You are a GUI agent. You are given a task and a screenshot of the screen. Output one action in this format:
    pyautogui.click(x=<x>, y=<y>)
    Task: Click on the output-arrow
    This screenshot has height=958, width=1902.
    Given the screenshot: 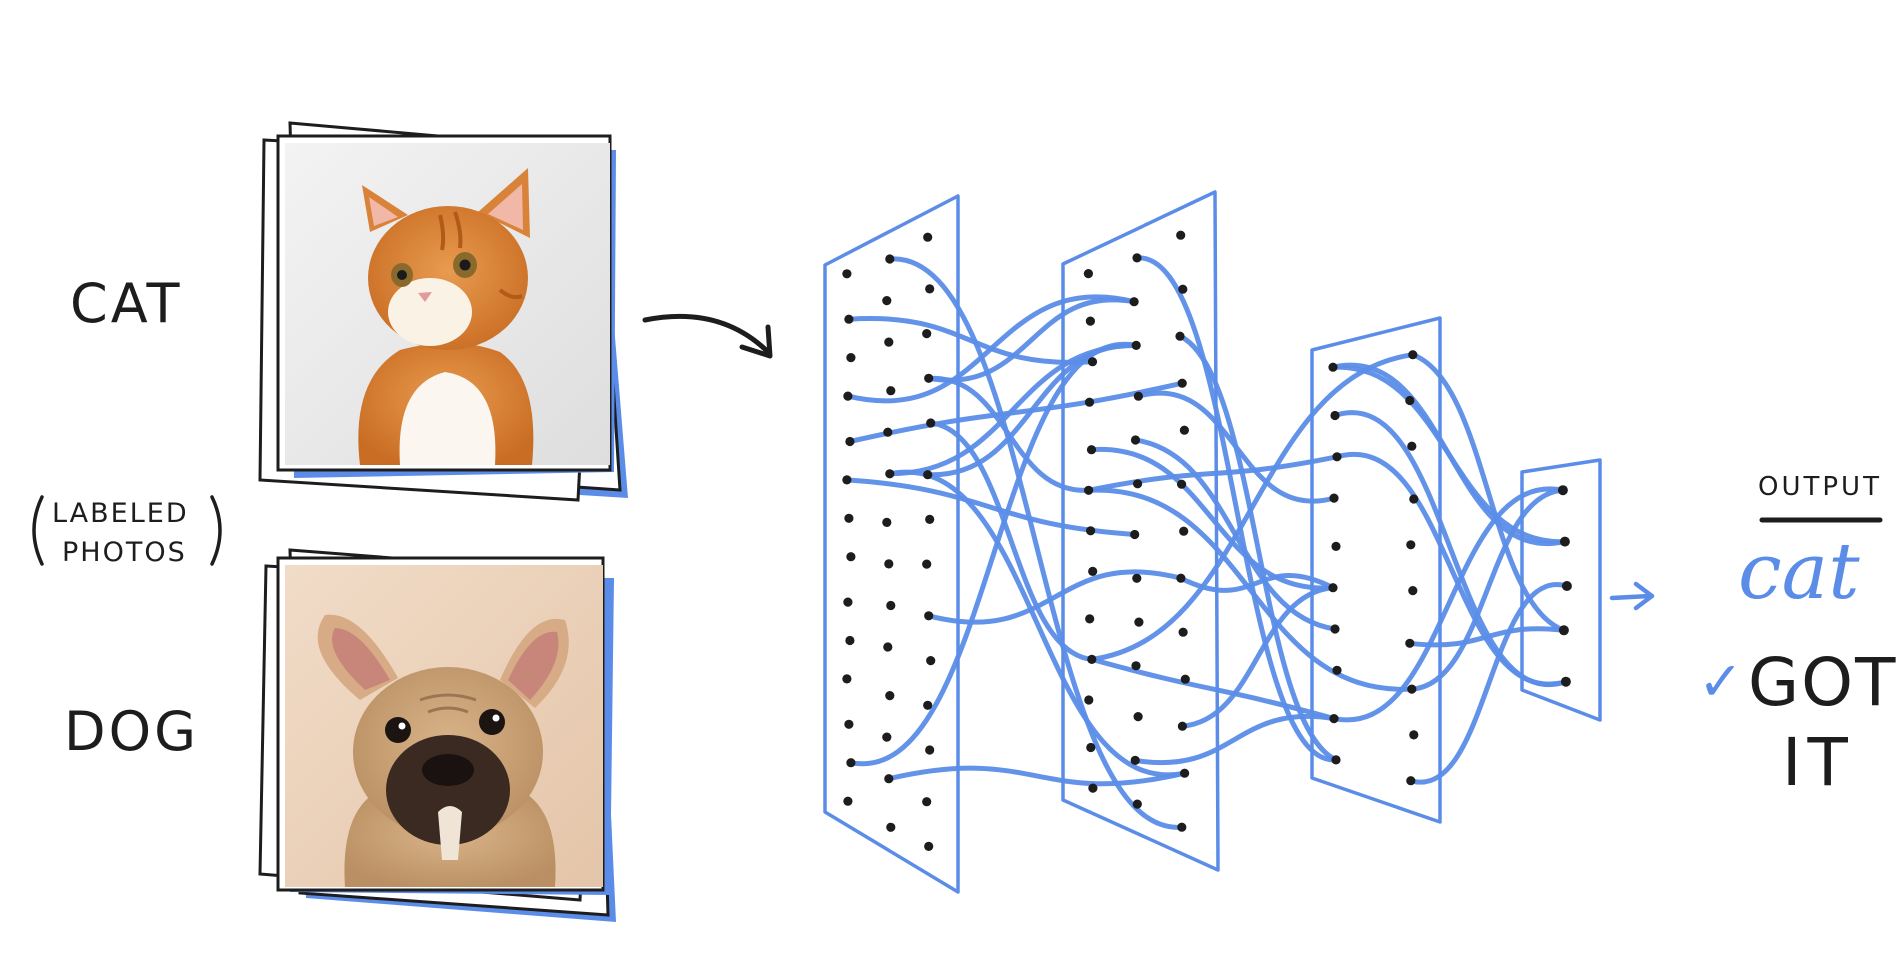 What is the action you would take?
    pyautogui.click(x=1632, y=596)
    